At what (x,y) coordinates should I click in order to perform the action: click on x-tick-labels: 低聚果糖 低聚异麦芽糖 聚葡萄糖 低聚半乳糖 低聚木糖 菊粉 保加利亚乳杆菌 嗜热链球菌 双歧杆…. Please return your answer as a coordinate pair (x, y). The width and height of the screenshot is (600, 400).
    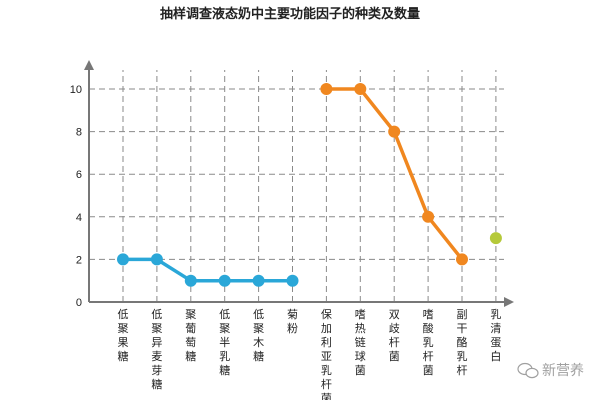
    Looking at the image, I should click on (310, 353).